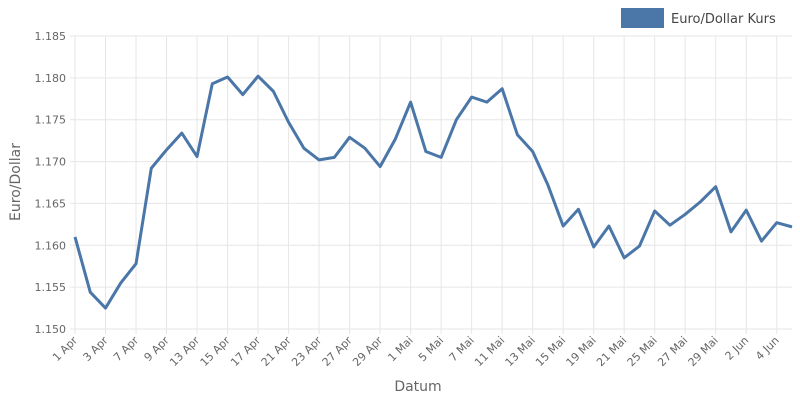  What do you see at coordinates (703, 351) in the screenshot?
I see `x-tick-label: 29 Mai` at bounding box center [703, 351].